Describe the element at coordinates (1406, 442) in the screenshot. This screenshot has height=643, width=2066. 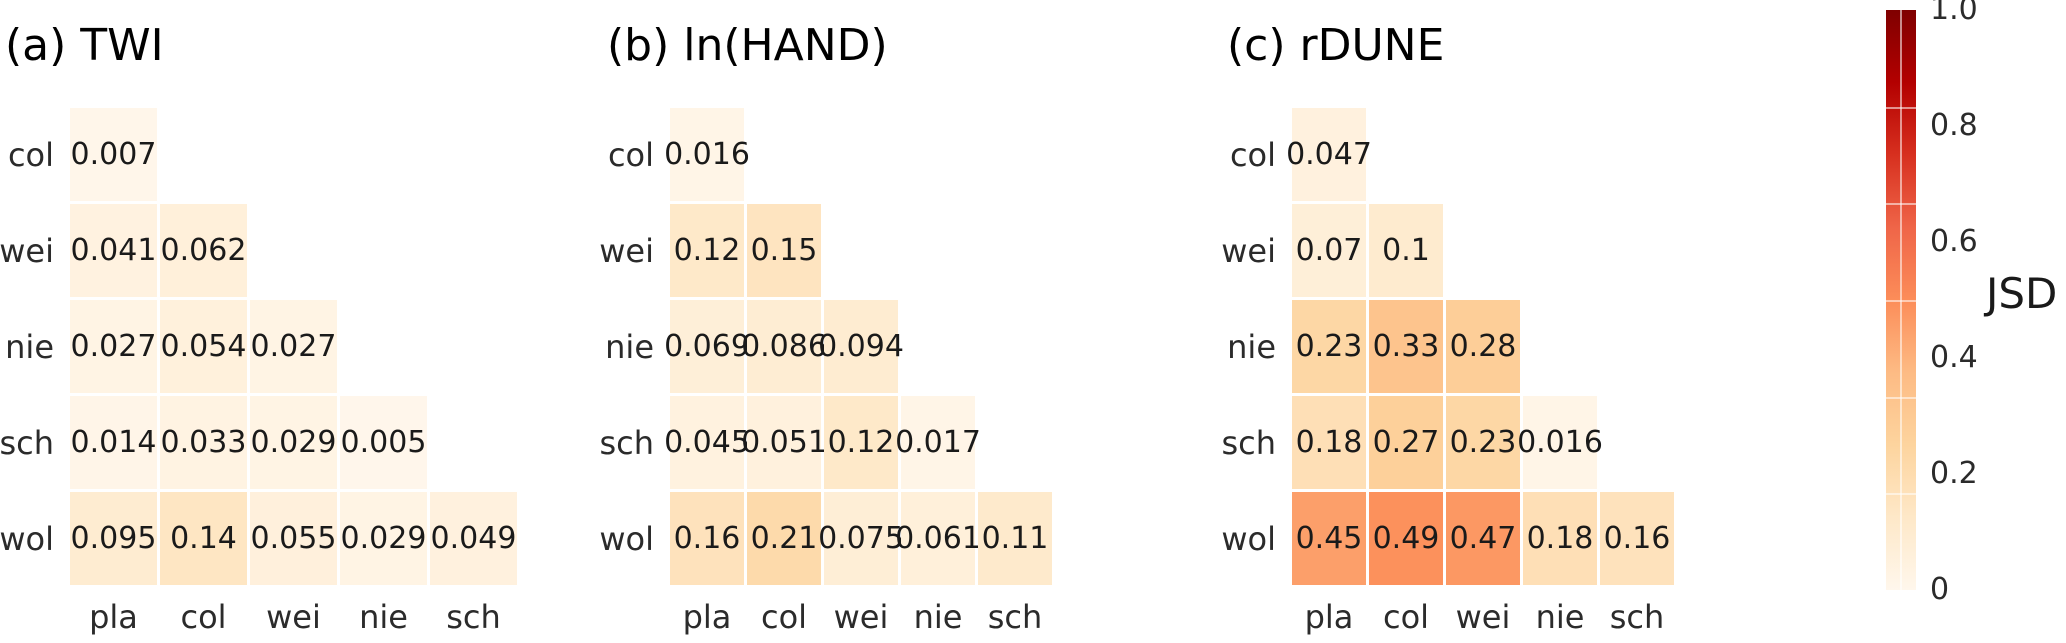
I see `heatmap-cell: 0.27` at that location.